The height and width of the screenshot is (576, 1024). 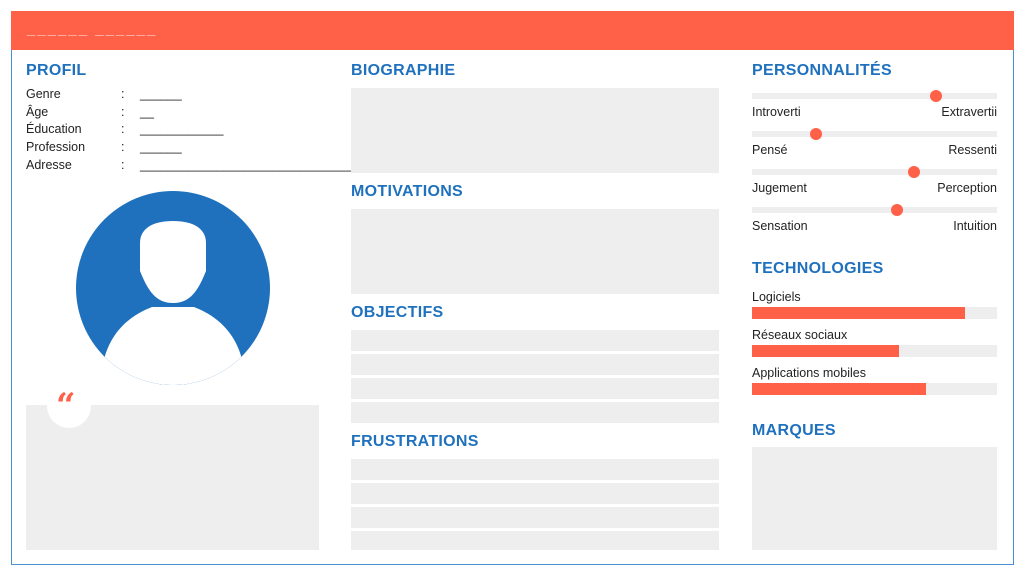 I want to click on motivations-heading: MOTIVATIONS, so click(x=407, y=191).